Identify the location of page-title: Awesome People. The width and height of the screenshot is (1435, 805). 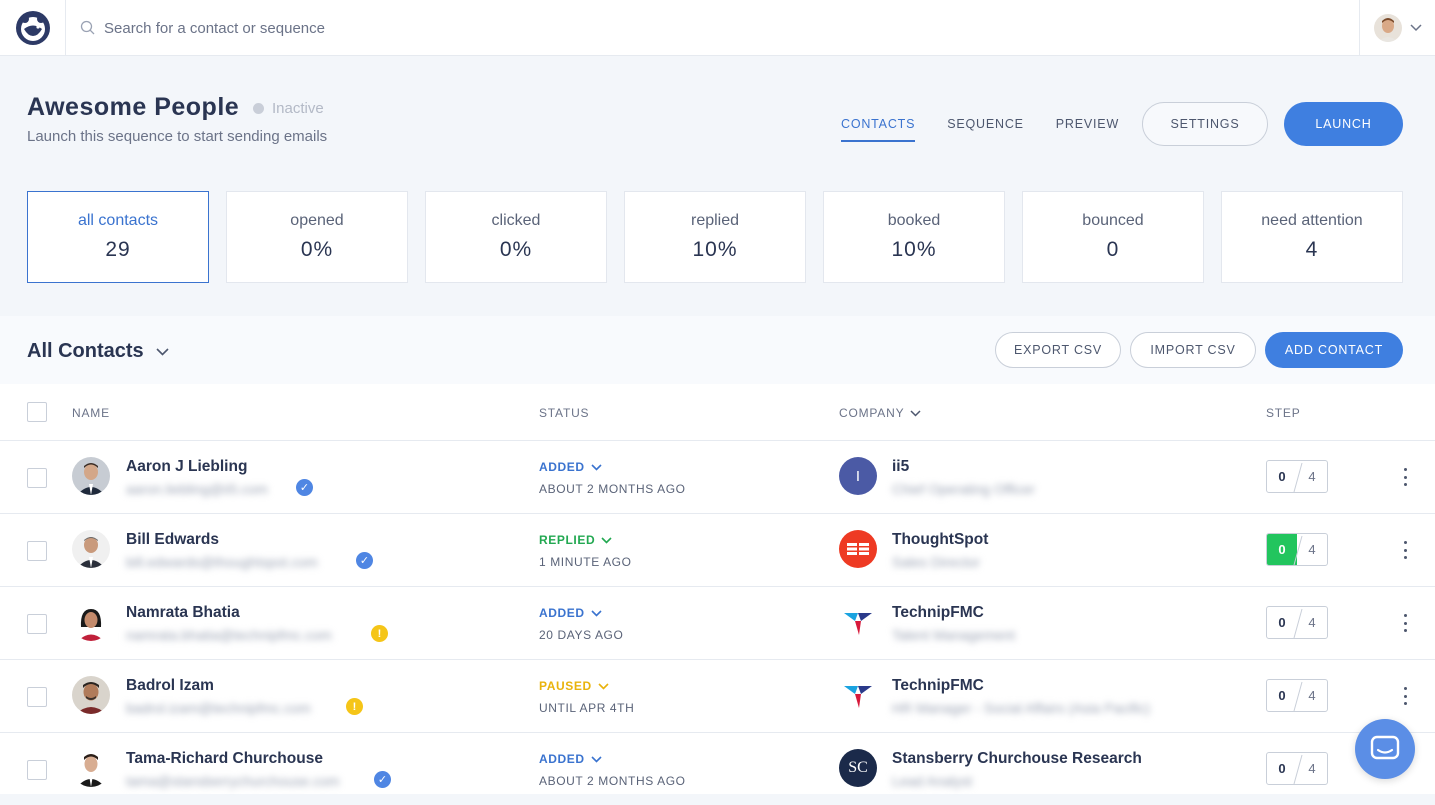
(133, 107).